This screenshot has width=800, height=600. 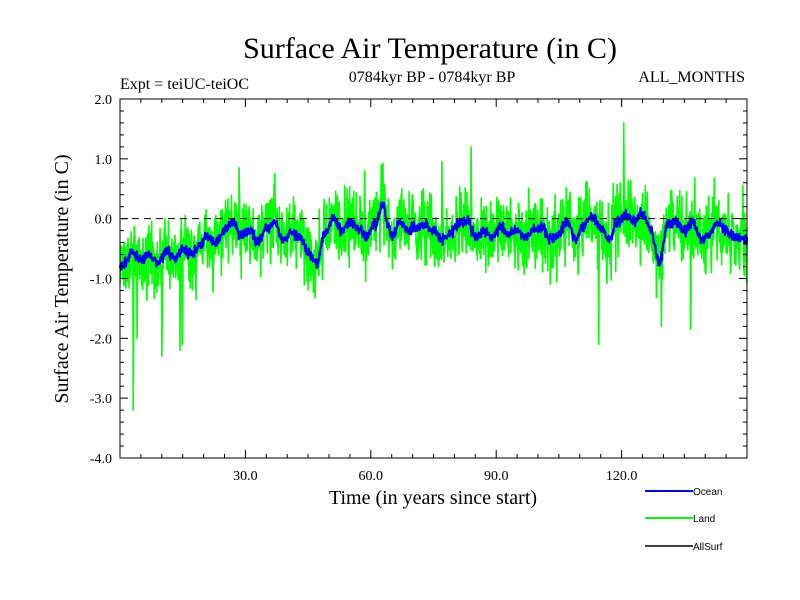 I want to click on x-axis-label: Time (in years since start), so click(x=433, y=498).